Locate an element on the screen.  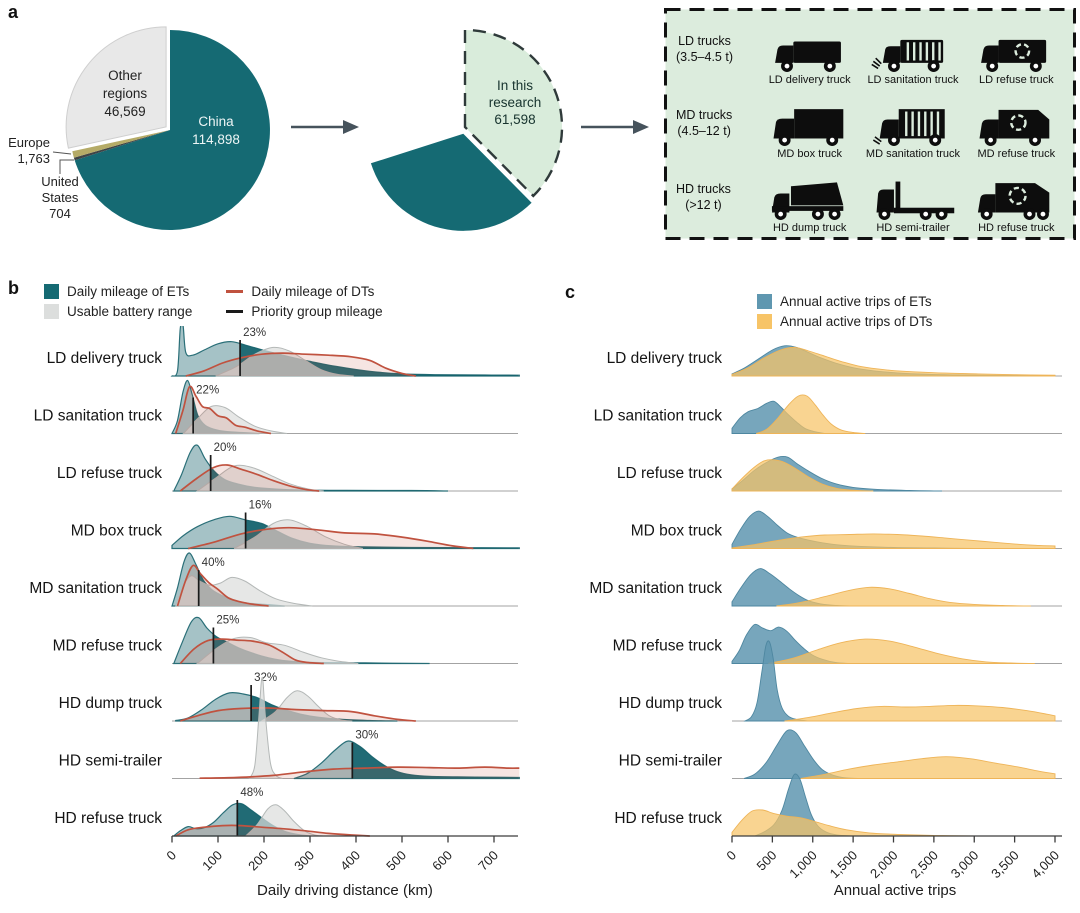
blue-swatch-icon is located at coordinates (764, 301).